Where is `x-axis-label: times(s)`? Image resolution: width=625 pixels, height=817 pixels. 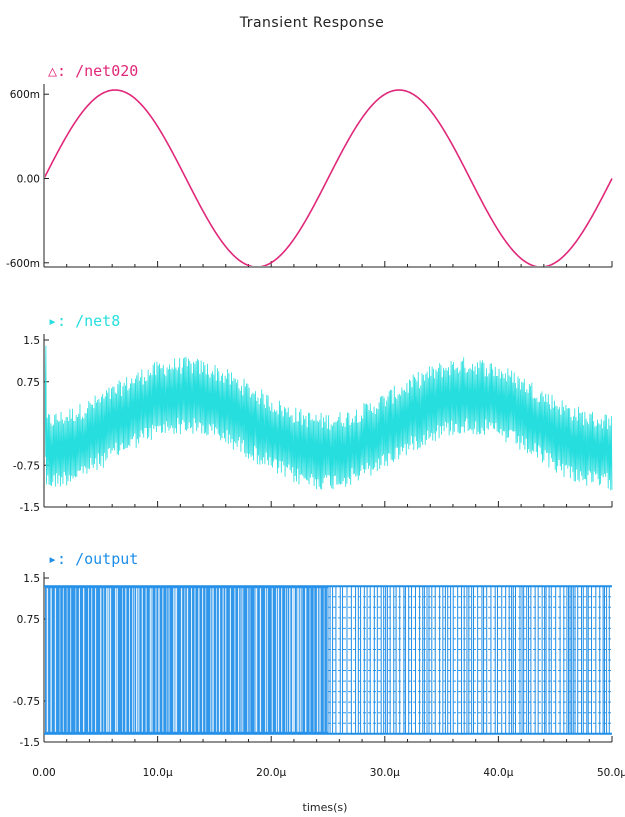
x-axis-label: times(s) is located at coordinates (325, 807).